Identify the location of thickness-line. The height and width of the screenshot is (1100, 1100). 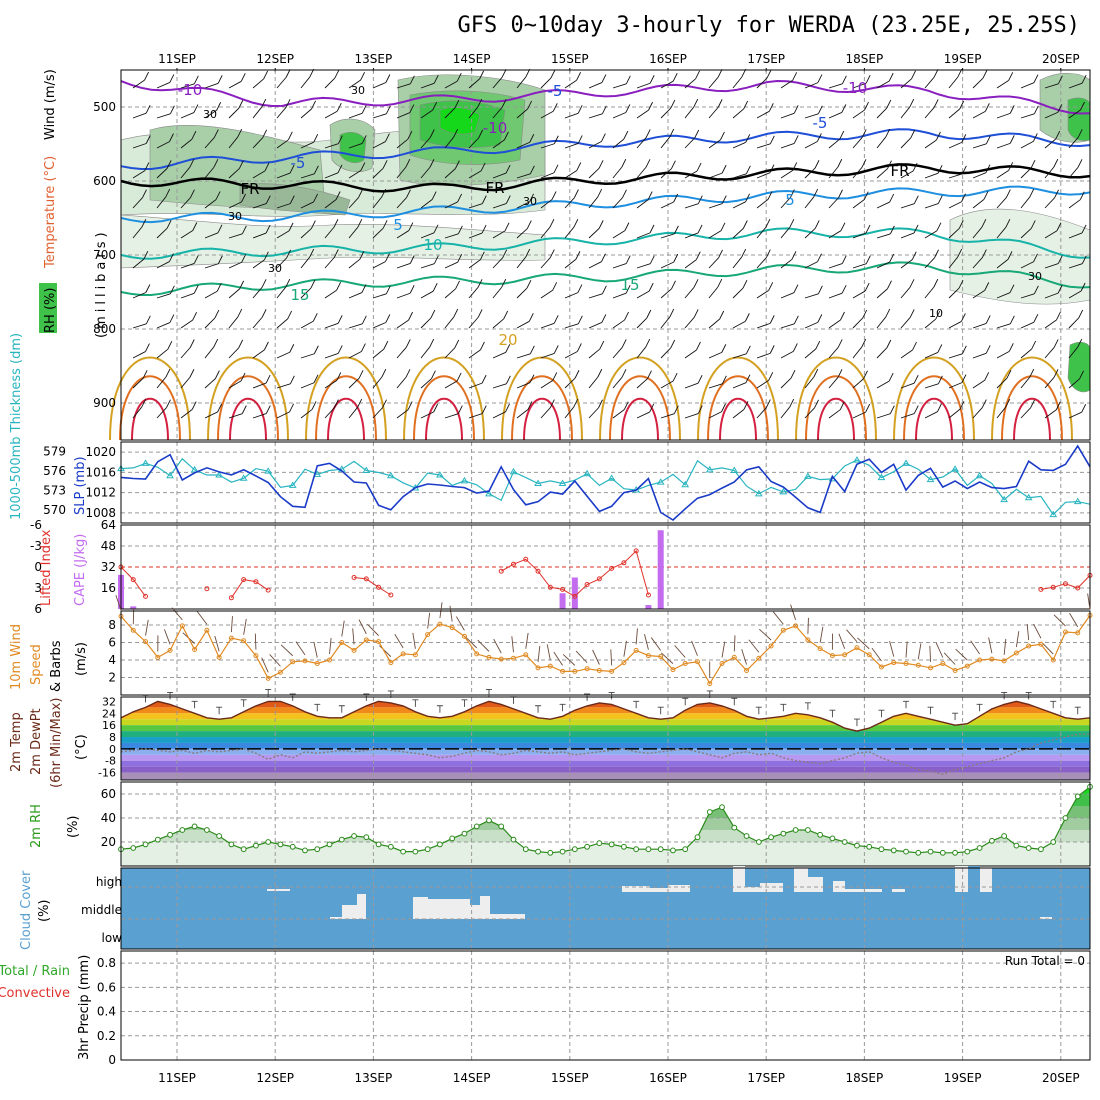
(605, 486).